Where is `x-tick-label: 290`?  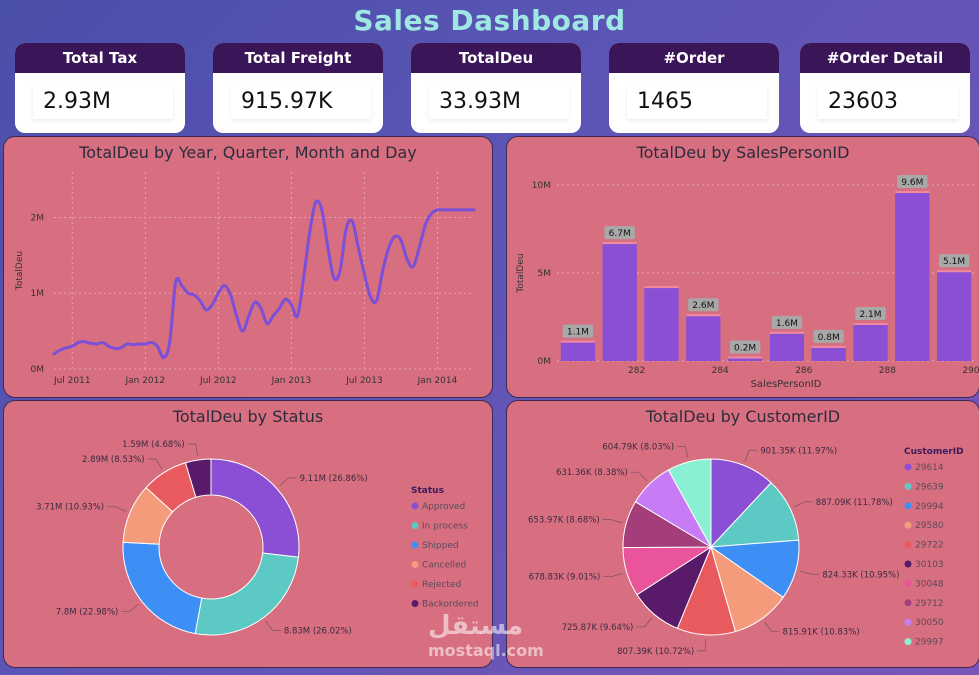
x-tick-label: 290 is located at coordinates (970, 371).